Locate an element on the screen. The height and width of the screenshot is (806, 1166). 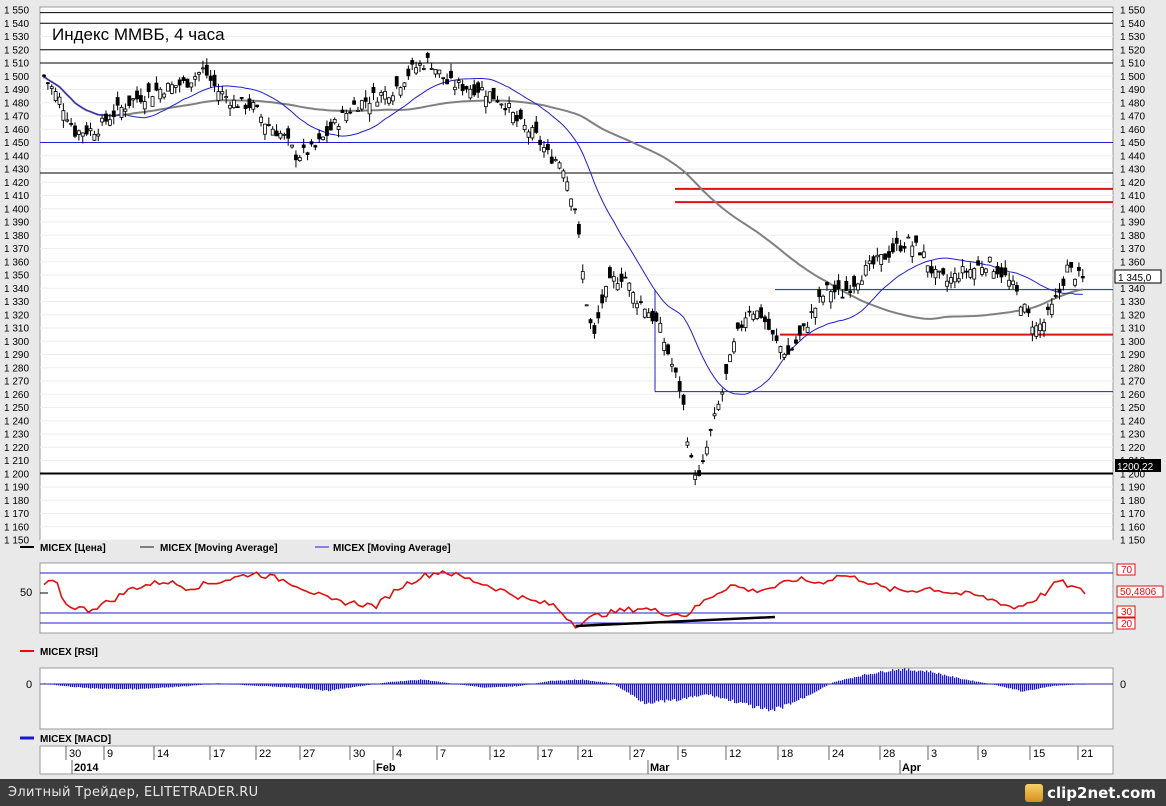
price-tick-right: 1 370 is located at coordinates (1132, 249).